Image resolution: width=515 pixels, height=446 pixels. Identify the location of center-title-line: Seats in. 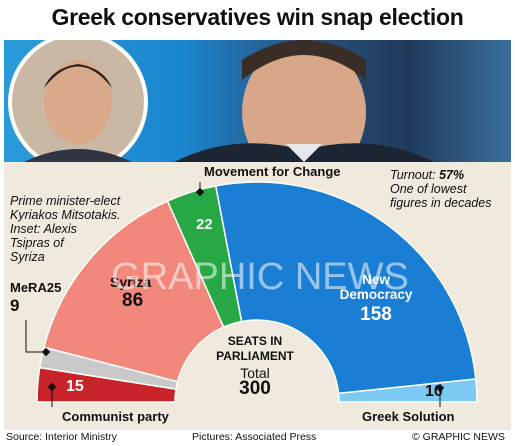
(255, 341).